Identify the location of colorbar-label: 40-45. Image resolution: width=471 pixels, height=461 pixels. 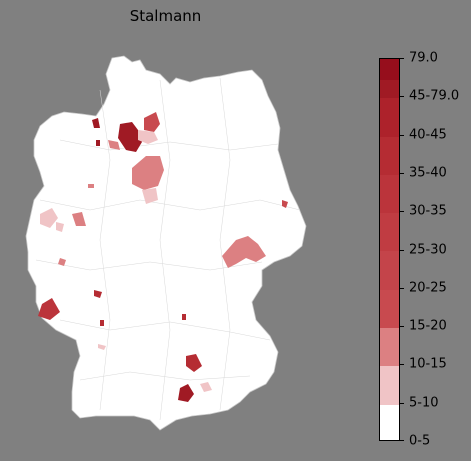
(428, 135).